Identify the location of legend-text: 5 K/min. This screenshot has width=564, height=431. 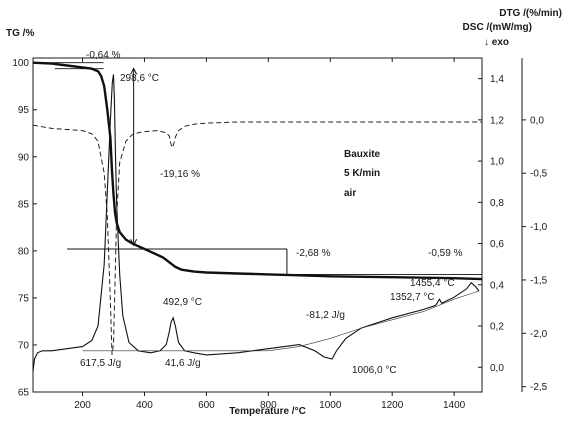
(362, 173).